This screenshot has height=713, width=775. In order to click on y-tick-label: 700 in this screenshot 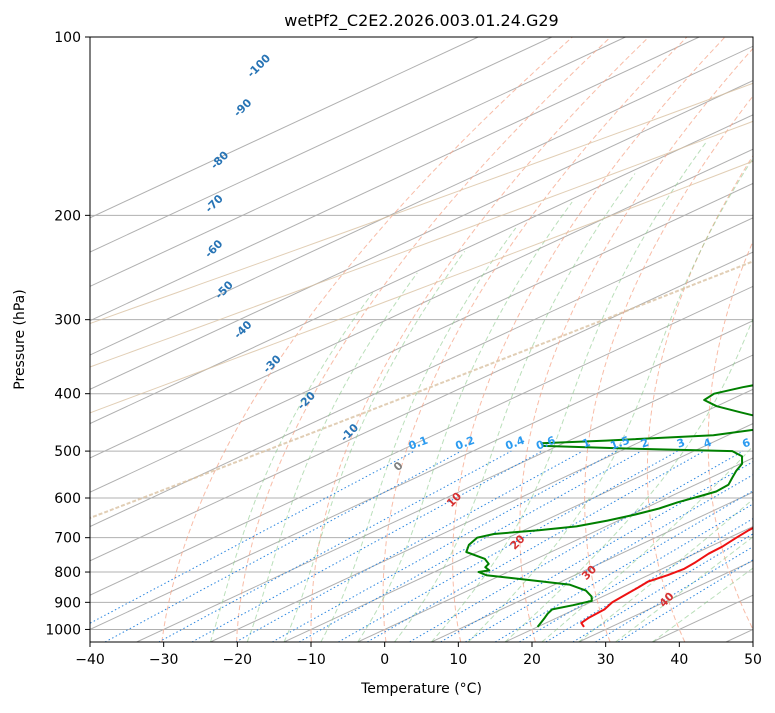, I will do `click(67, 539)`.